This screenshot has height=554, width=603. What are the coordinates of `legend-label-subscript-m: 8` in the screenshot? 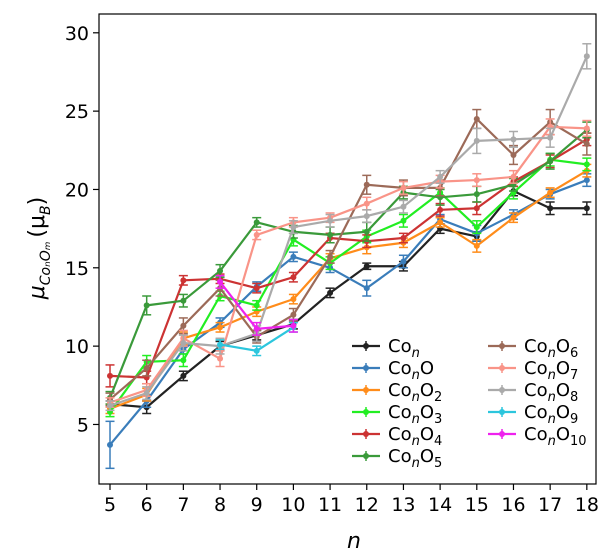 It's located at (574, 397).